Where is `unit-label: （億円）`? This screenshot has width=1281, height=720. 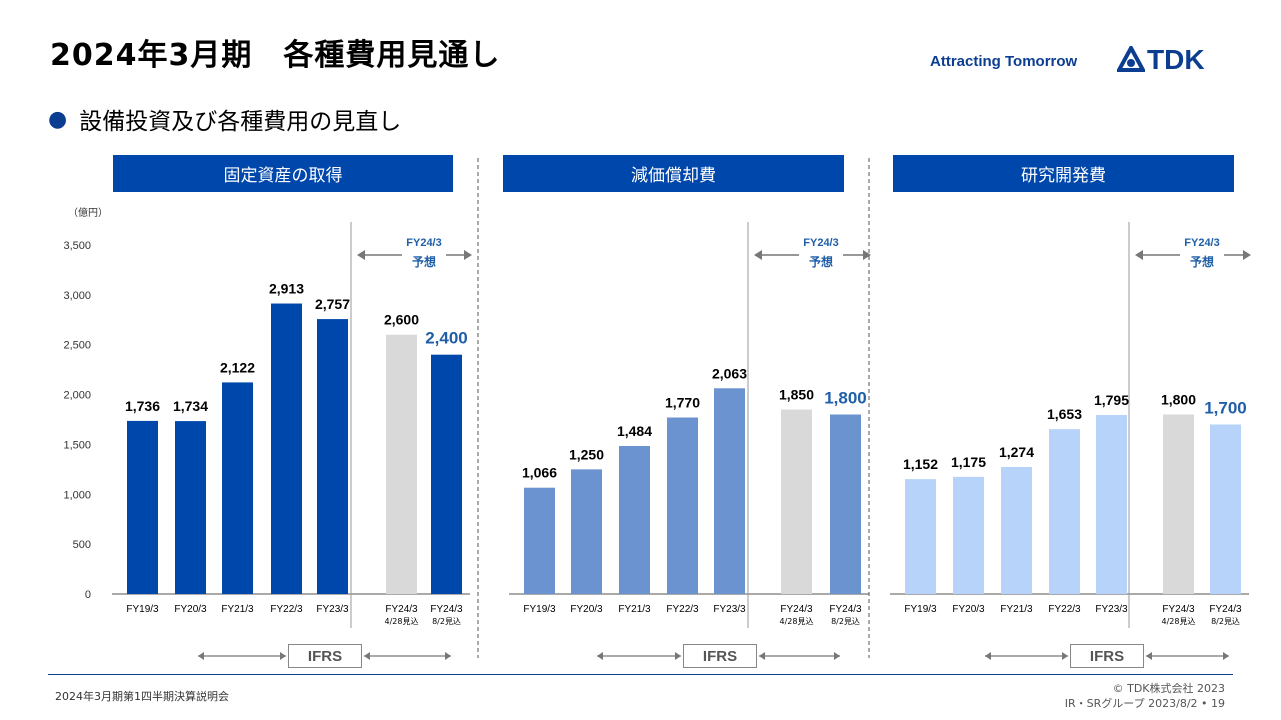 unit-label: （億円） is located at coordinates (88, 213).